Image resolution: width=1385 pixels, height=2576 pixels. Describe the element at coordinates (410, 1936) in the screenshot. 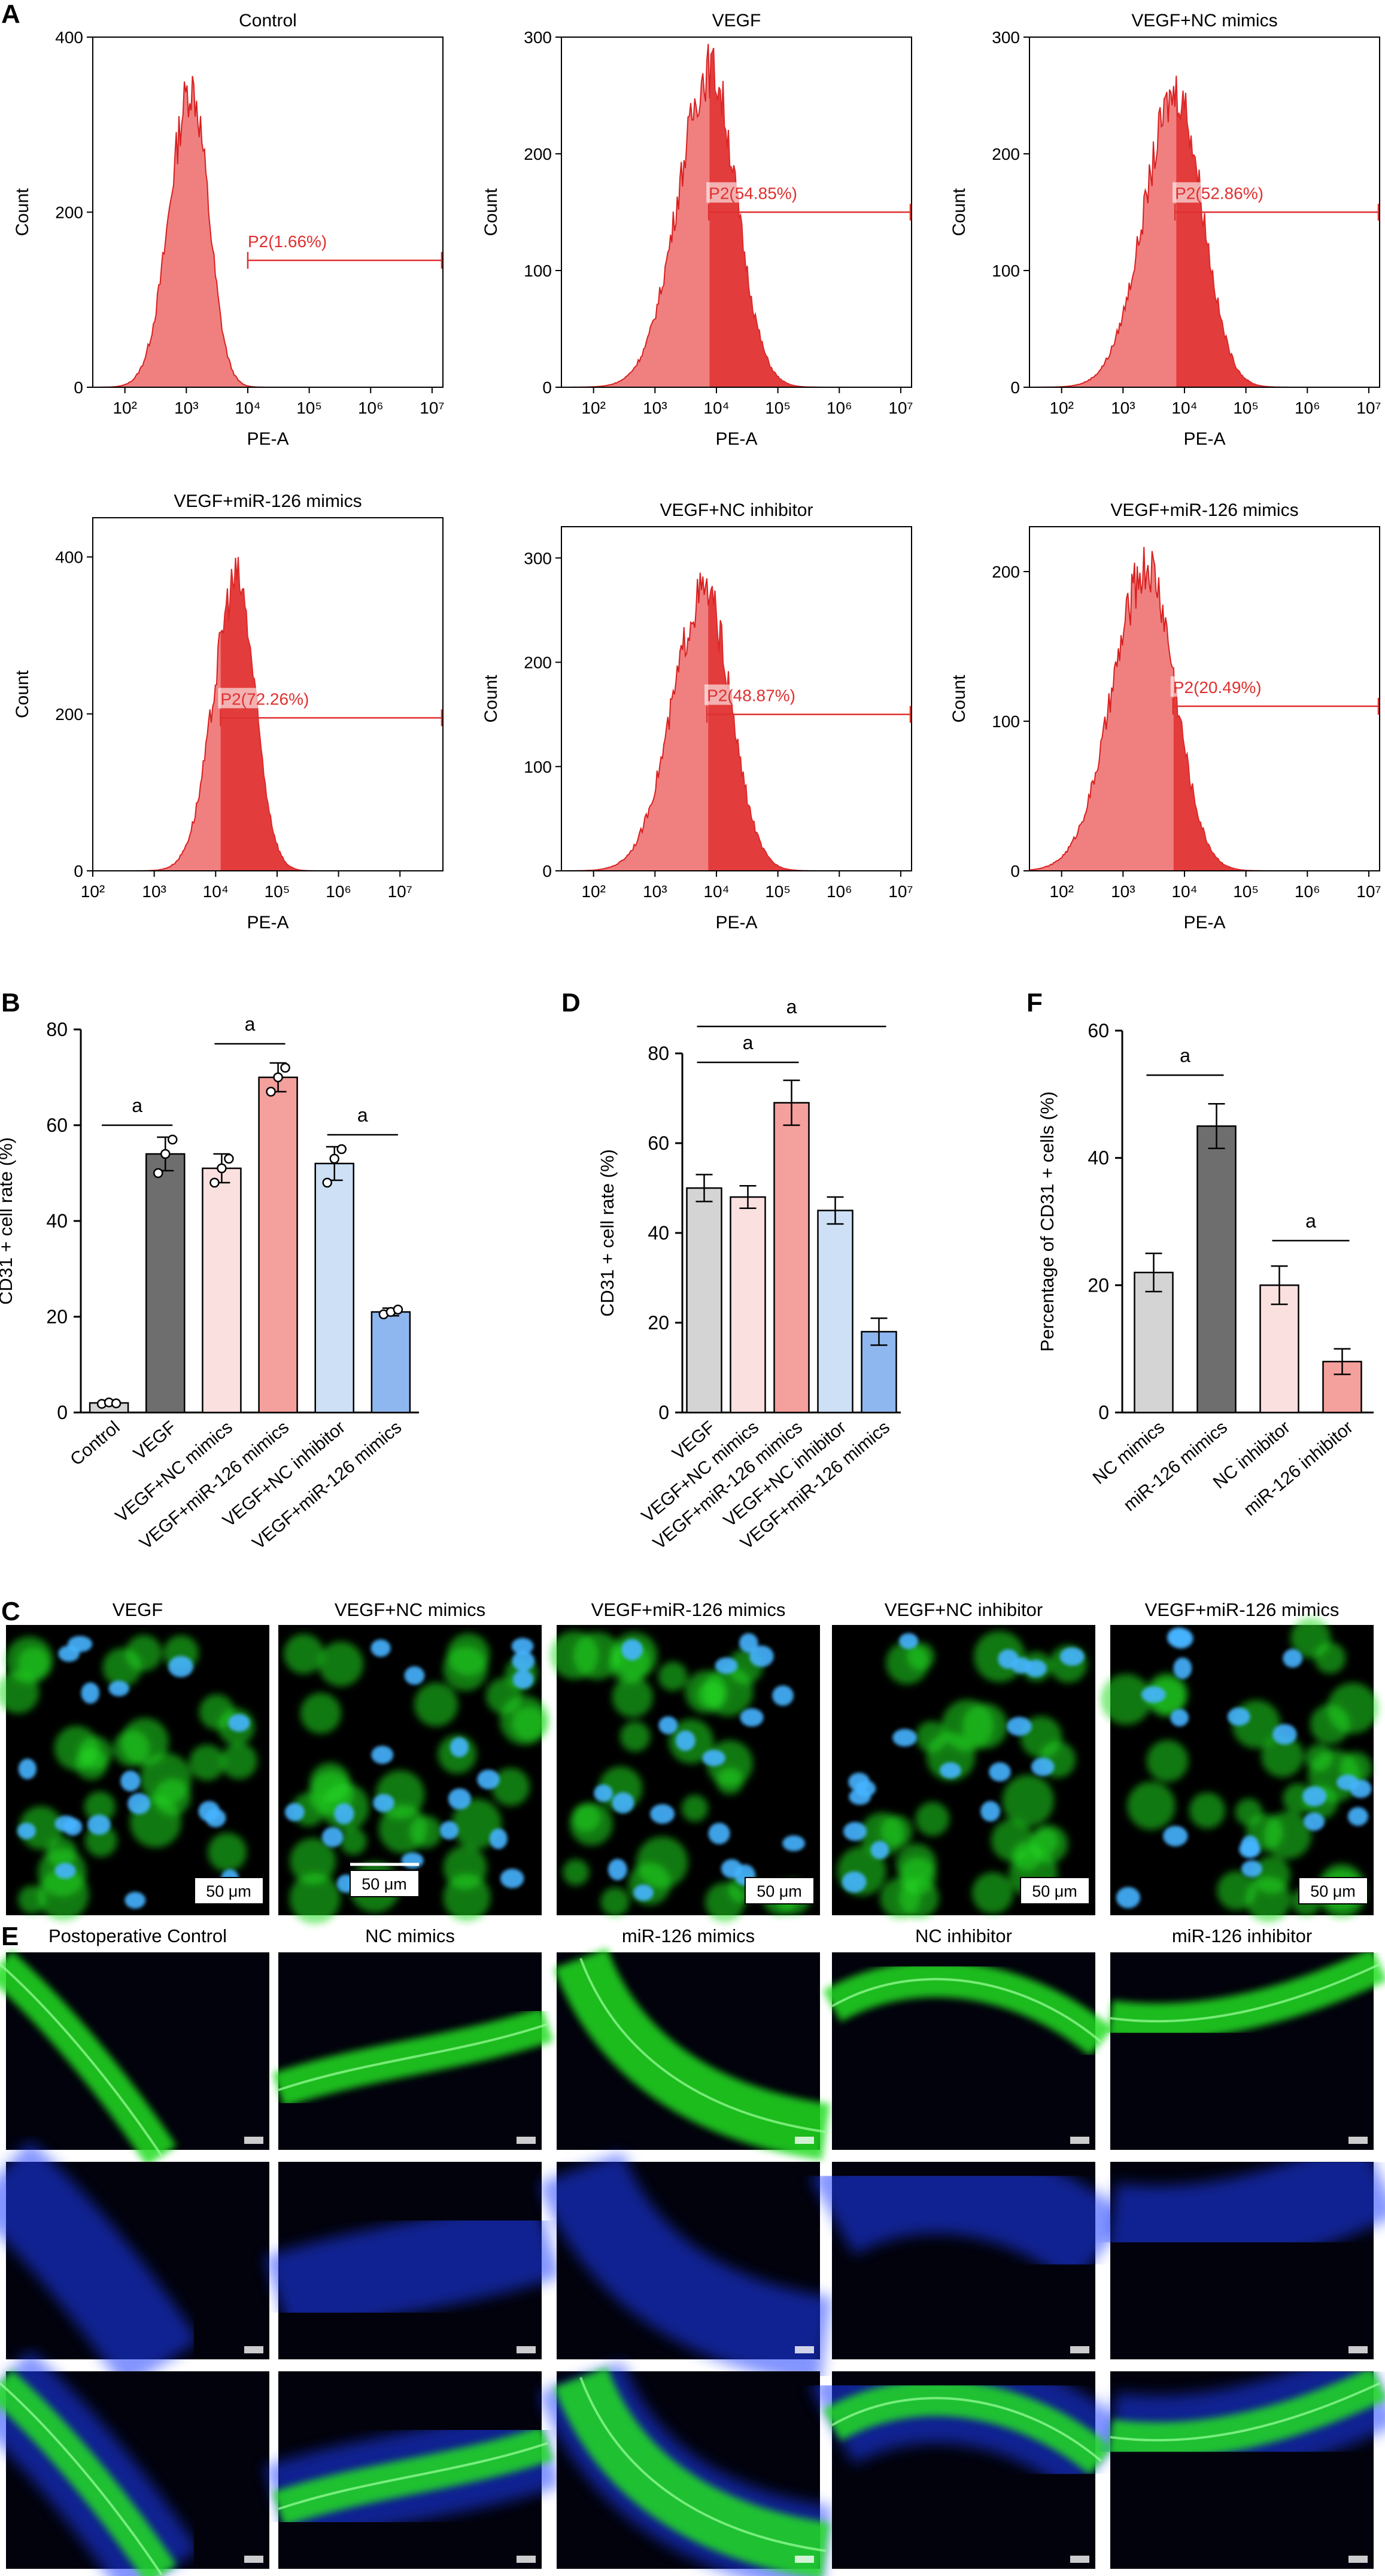

I see `tissue-title: NC mimics` at that location.